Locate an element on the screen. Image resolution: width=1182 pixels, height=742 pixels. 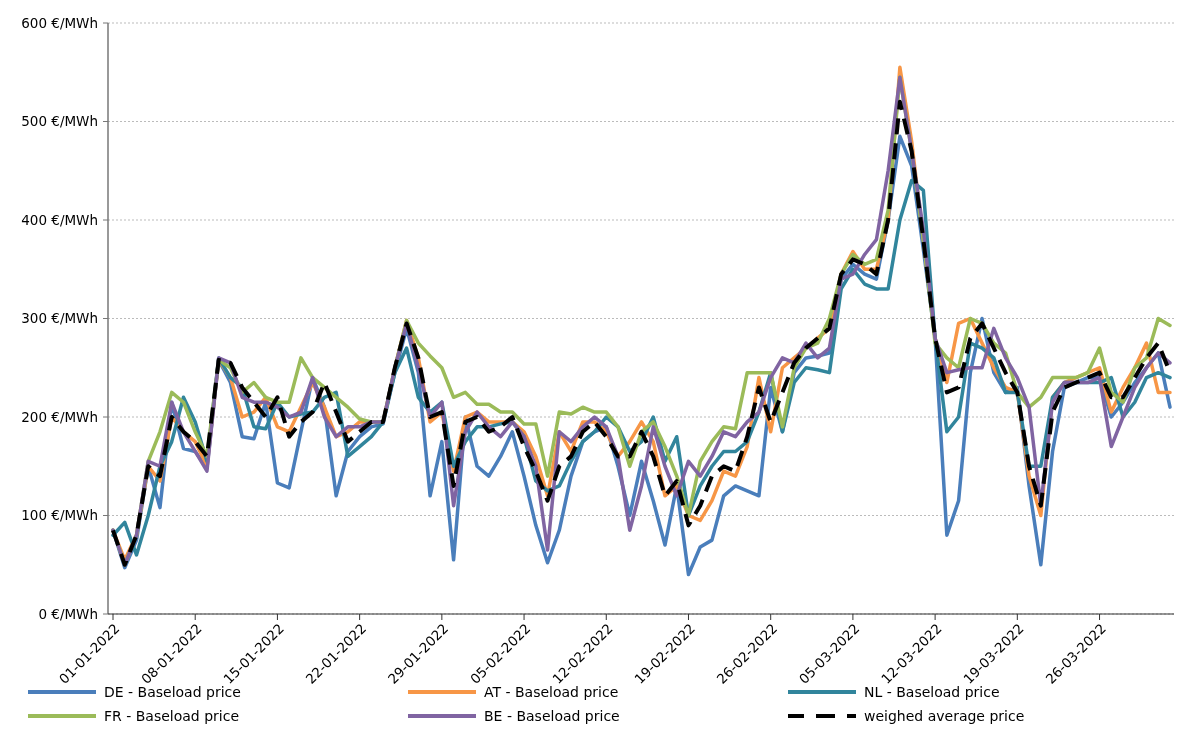
legend-label: BE - Baseload price is located at coordinates (552, 715).